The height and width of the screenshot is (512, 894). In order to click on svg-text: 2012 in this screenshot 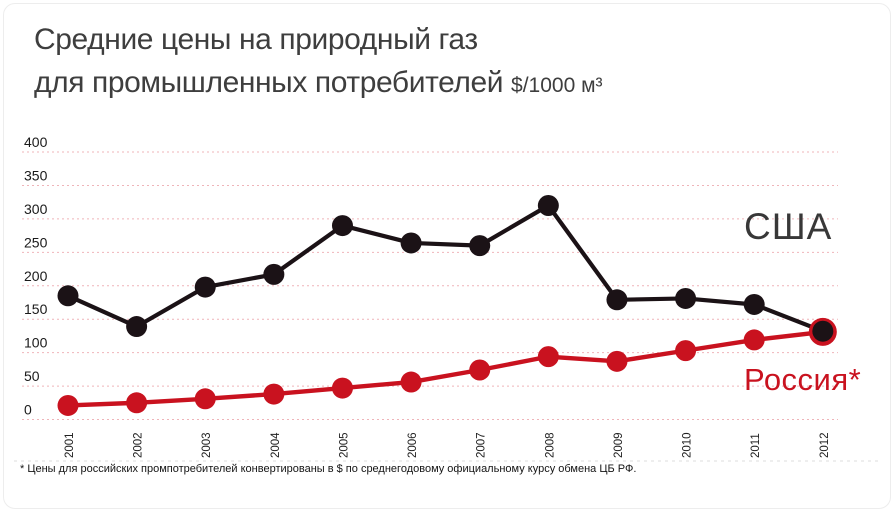, I will do `click(825, 445)`.